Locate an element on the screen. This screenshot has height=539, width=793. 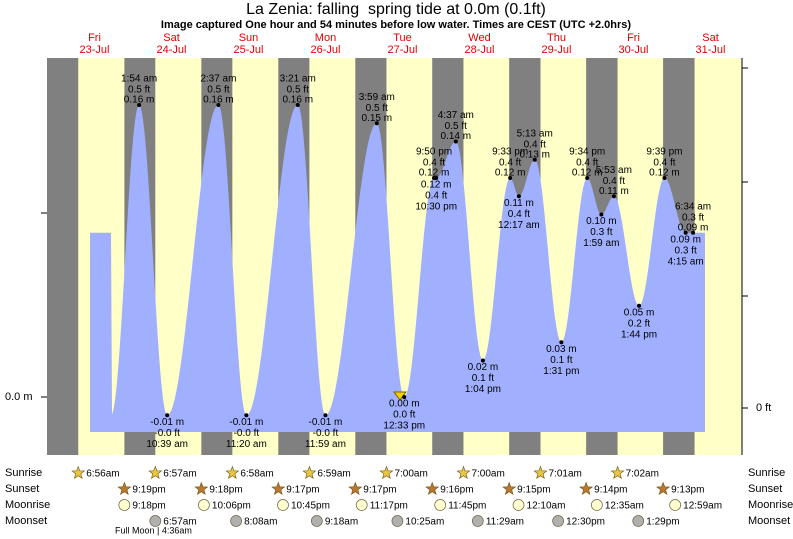
tide-time: 12:17 am is located at coordinates (519, 225).